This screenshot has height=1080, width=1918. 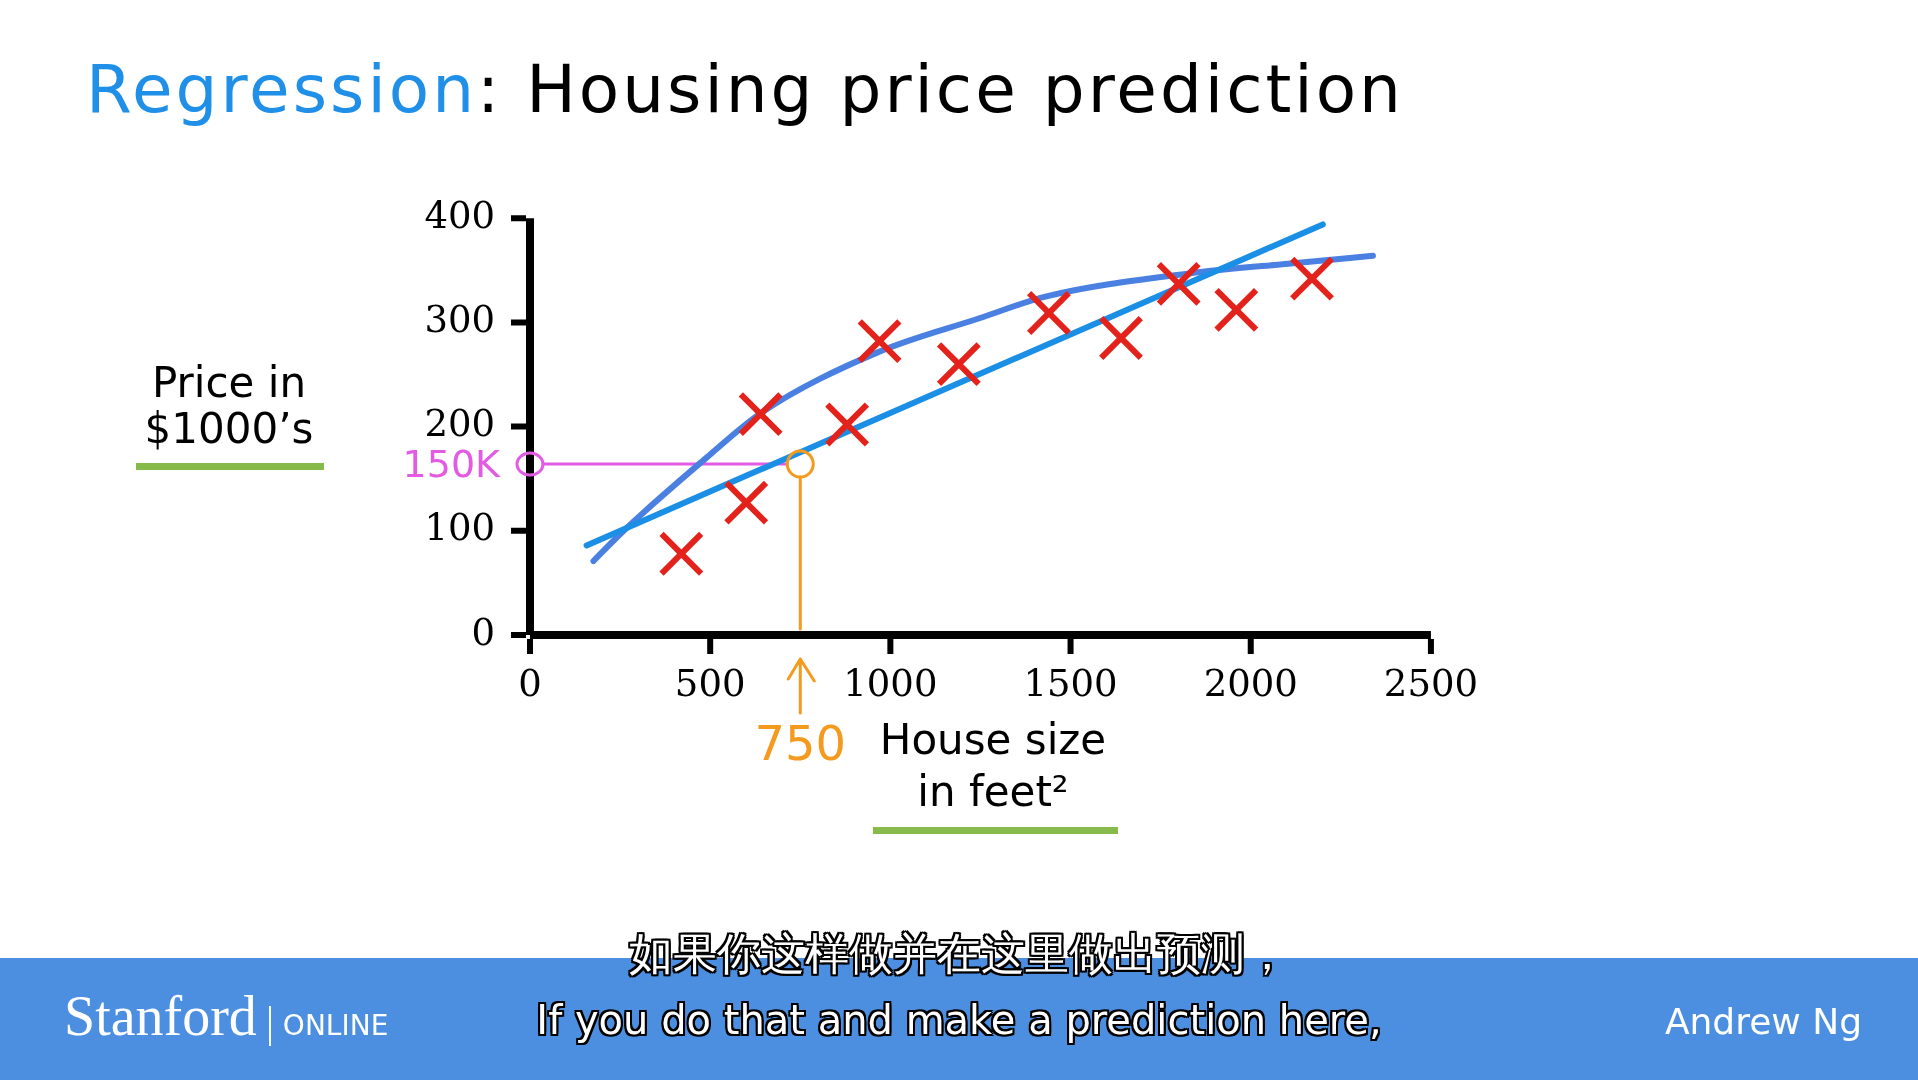 I want to click on text: If you do that and make a prediction here,, so click(x=959, y=1020).